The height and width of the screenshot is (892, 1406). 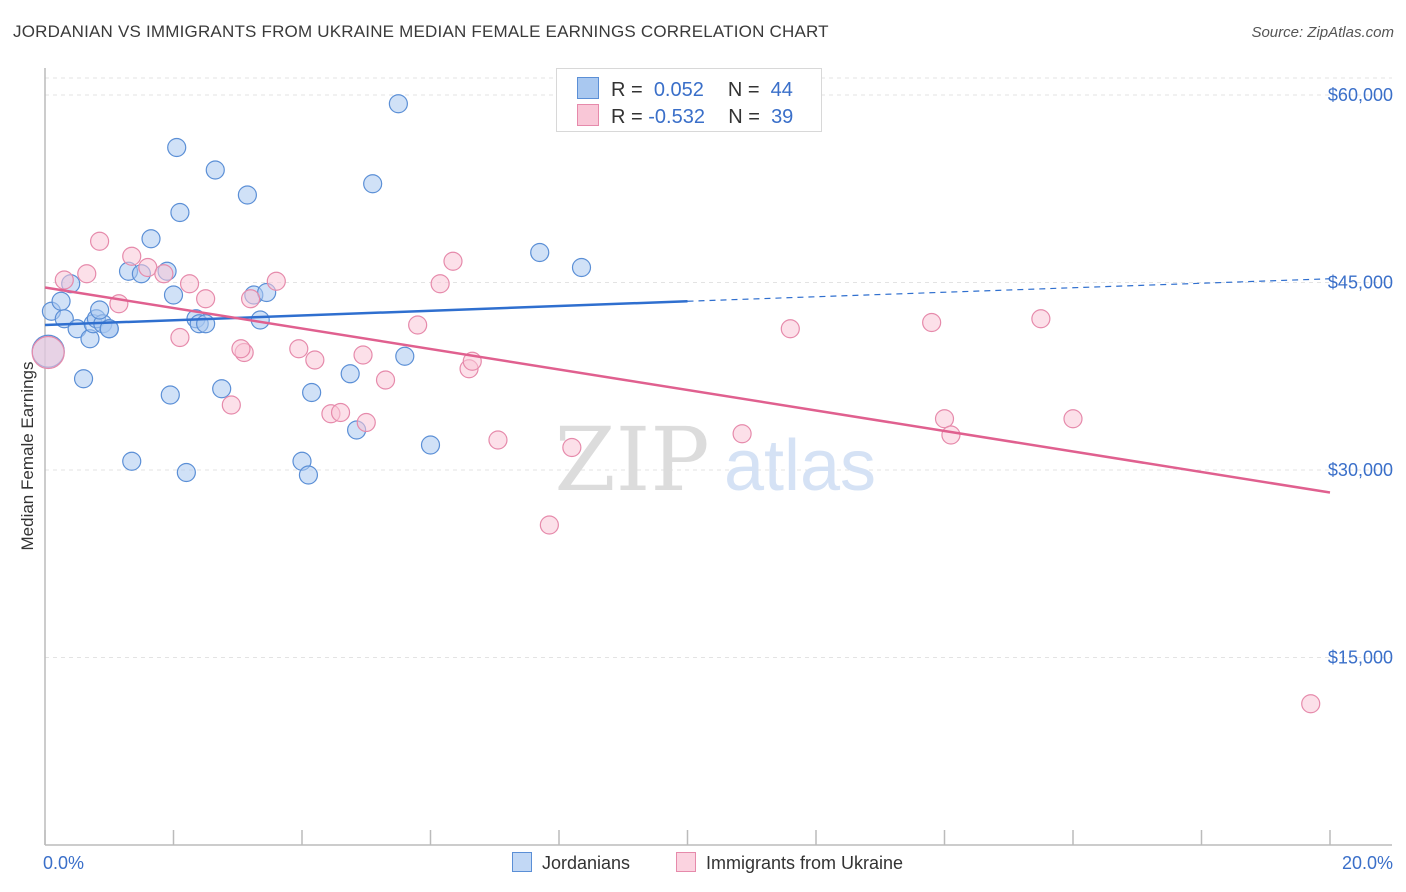 What do you see at coordinates (588, 88) in the screenshot?
I see `jordanians-swatch` at bounding box center [588, 88].